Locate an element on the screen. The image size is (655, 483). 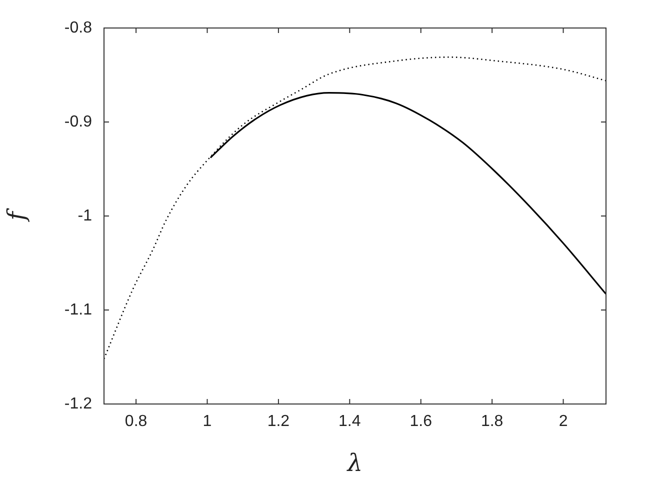
y-axis-title: f is located at coordinates (16, 214).